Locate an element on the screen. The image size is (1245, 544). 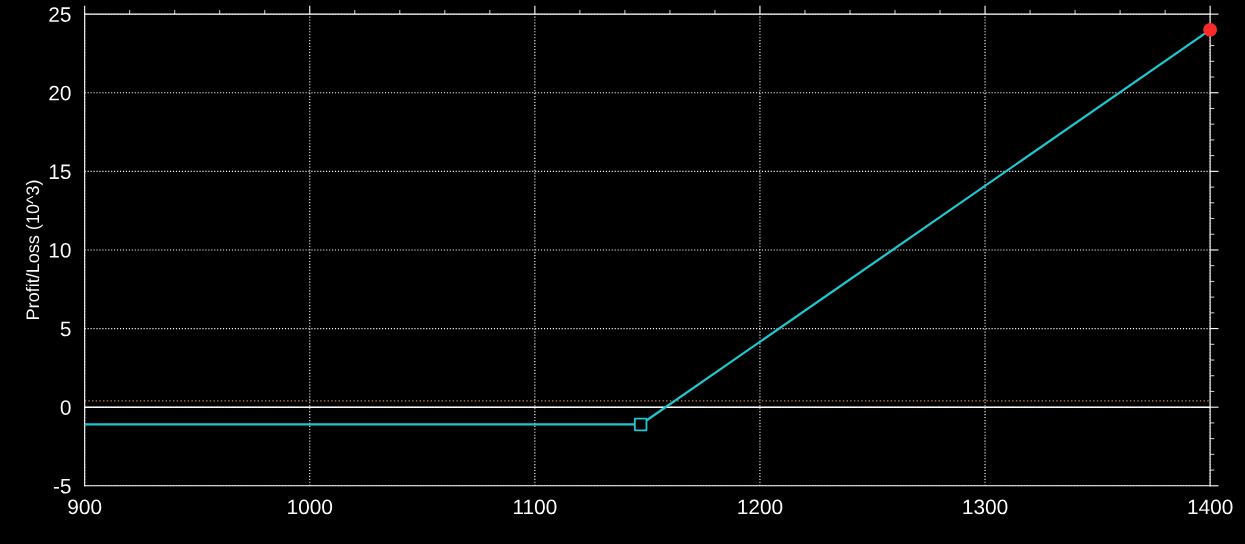
x-tick-label: 1400 is located at coordinates (1210, 507).